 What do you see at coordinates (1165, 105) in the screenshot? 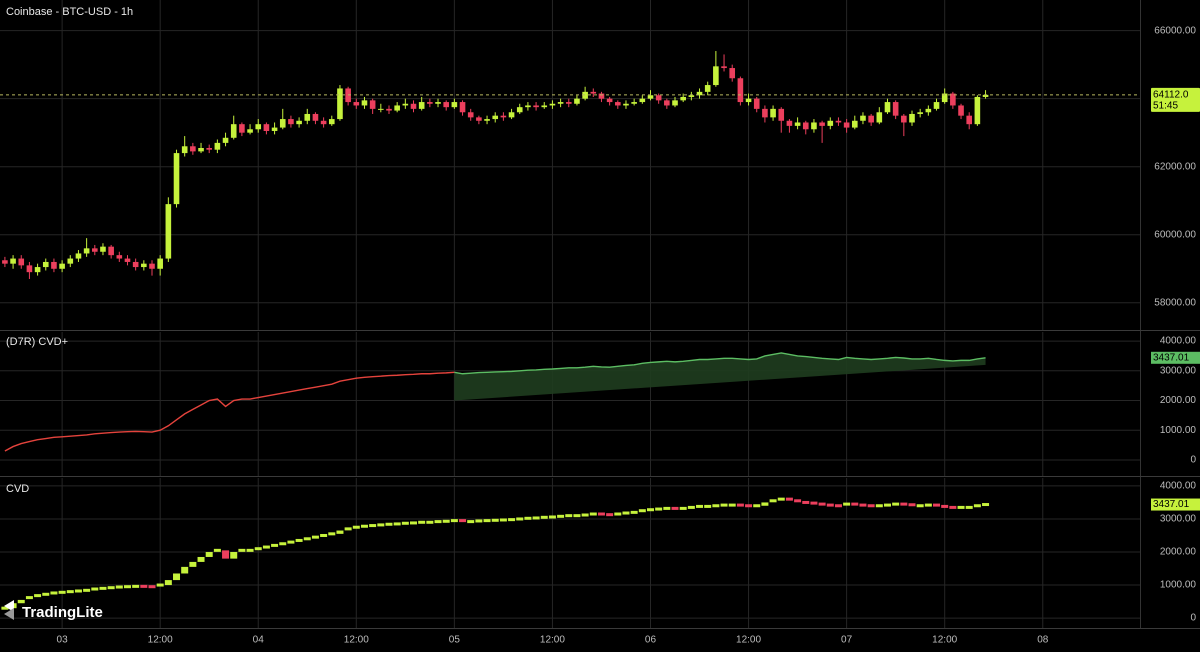
I see `countdown: 51:45` at bounding box center [1165, 105].